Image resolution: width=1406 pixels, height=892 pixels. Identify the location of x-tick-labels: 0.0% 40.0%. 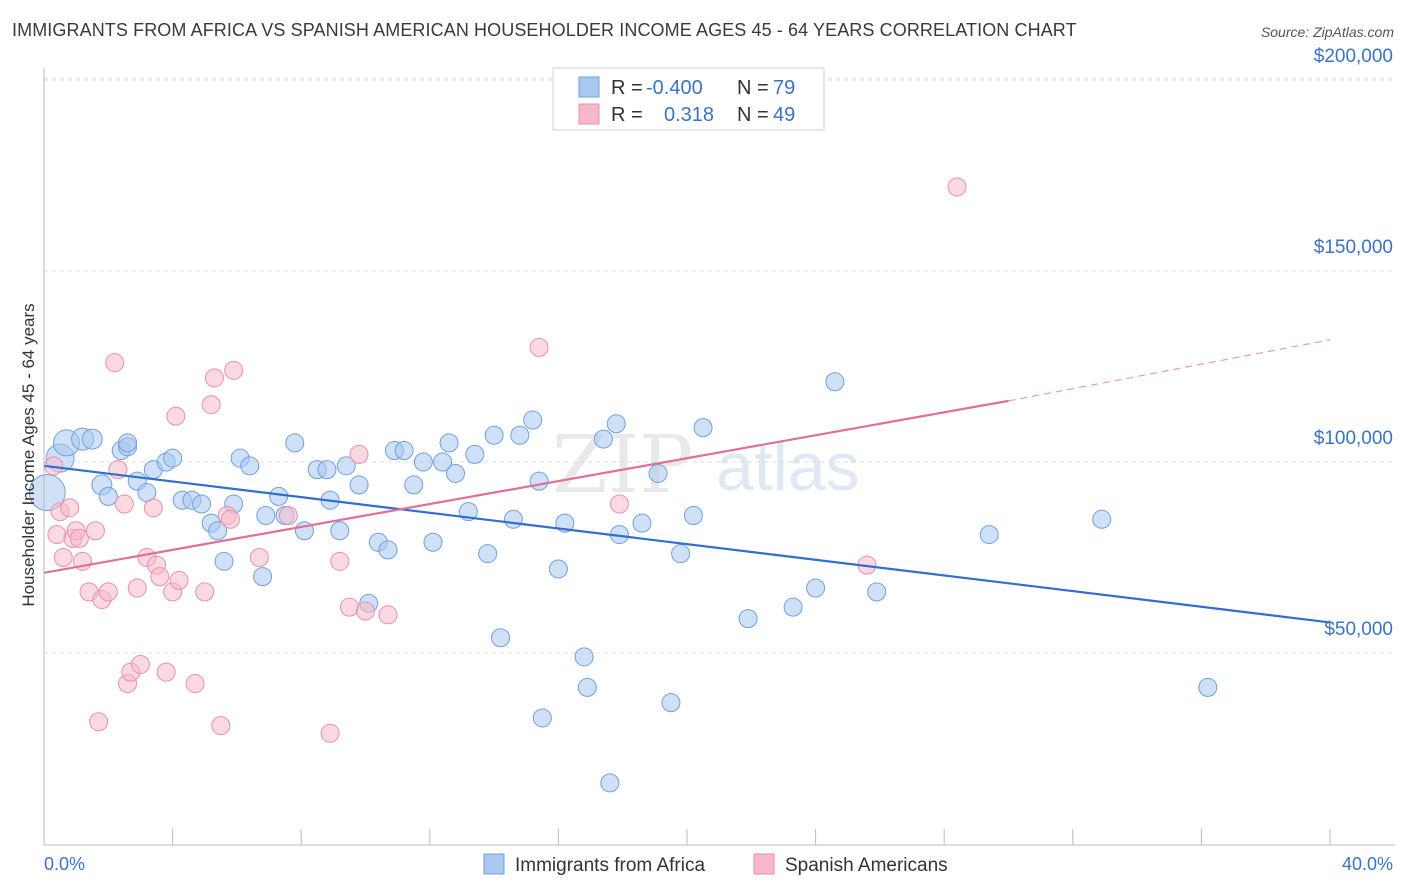
(718, 864).